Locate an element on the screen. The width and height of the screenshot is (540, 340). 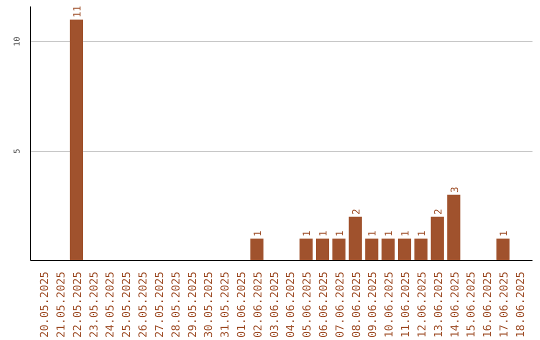
y-tick-label: 5 is located at coordinates (17, 151).